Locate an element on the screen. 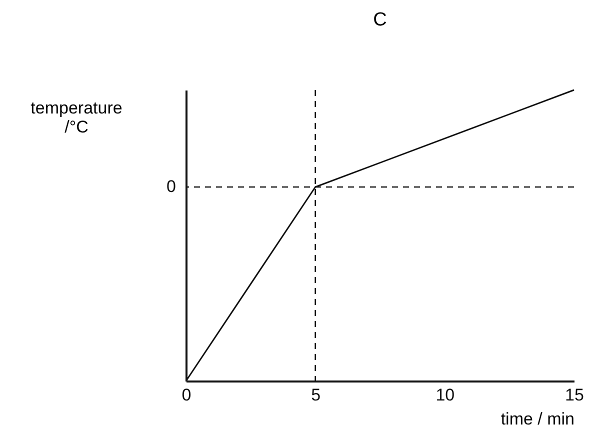 The height and width of the screenshot is (437, 609). x-tick-label: 15 is located at coordinates (574, 395).